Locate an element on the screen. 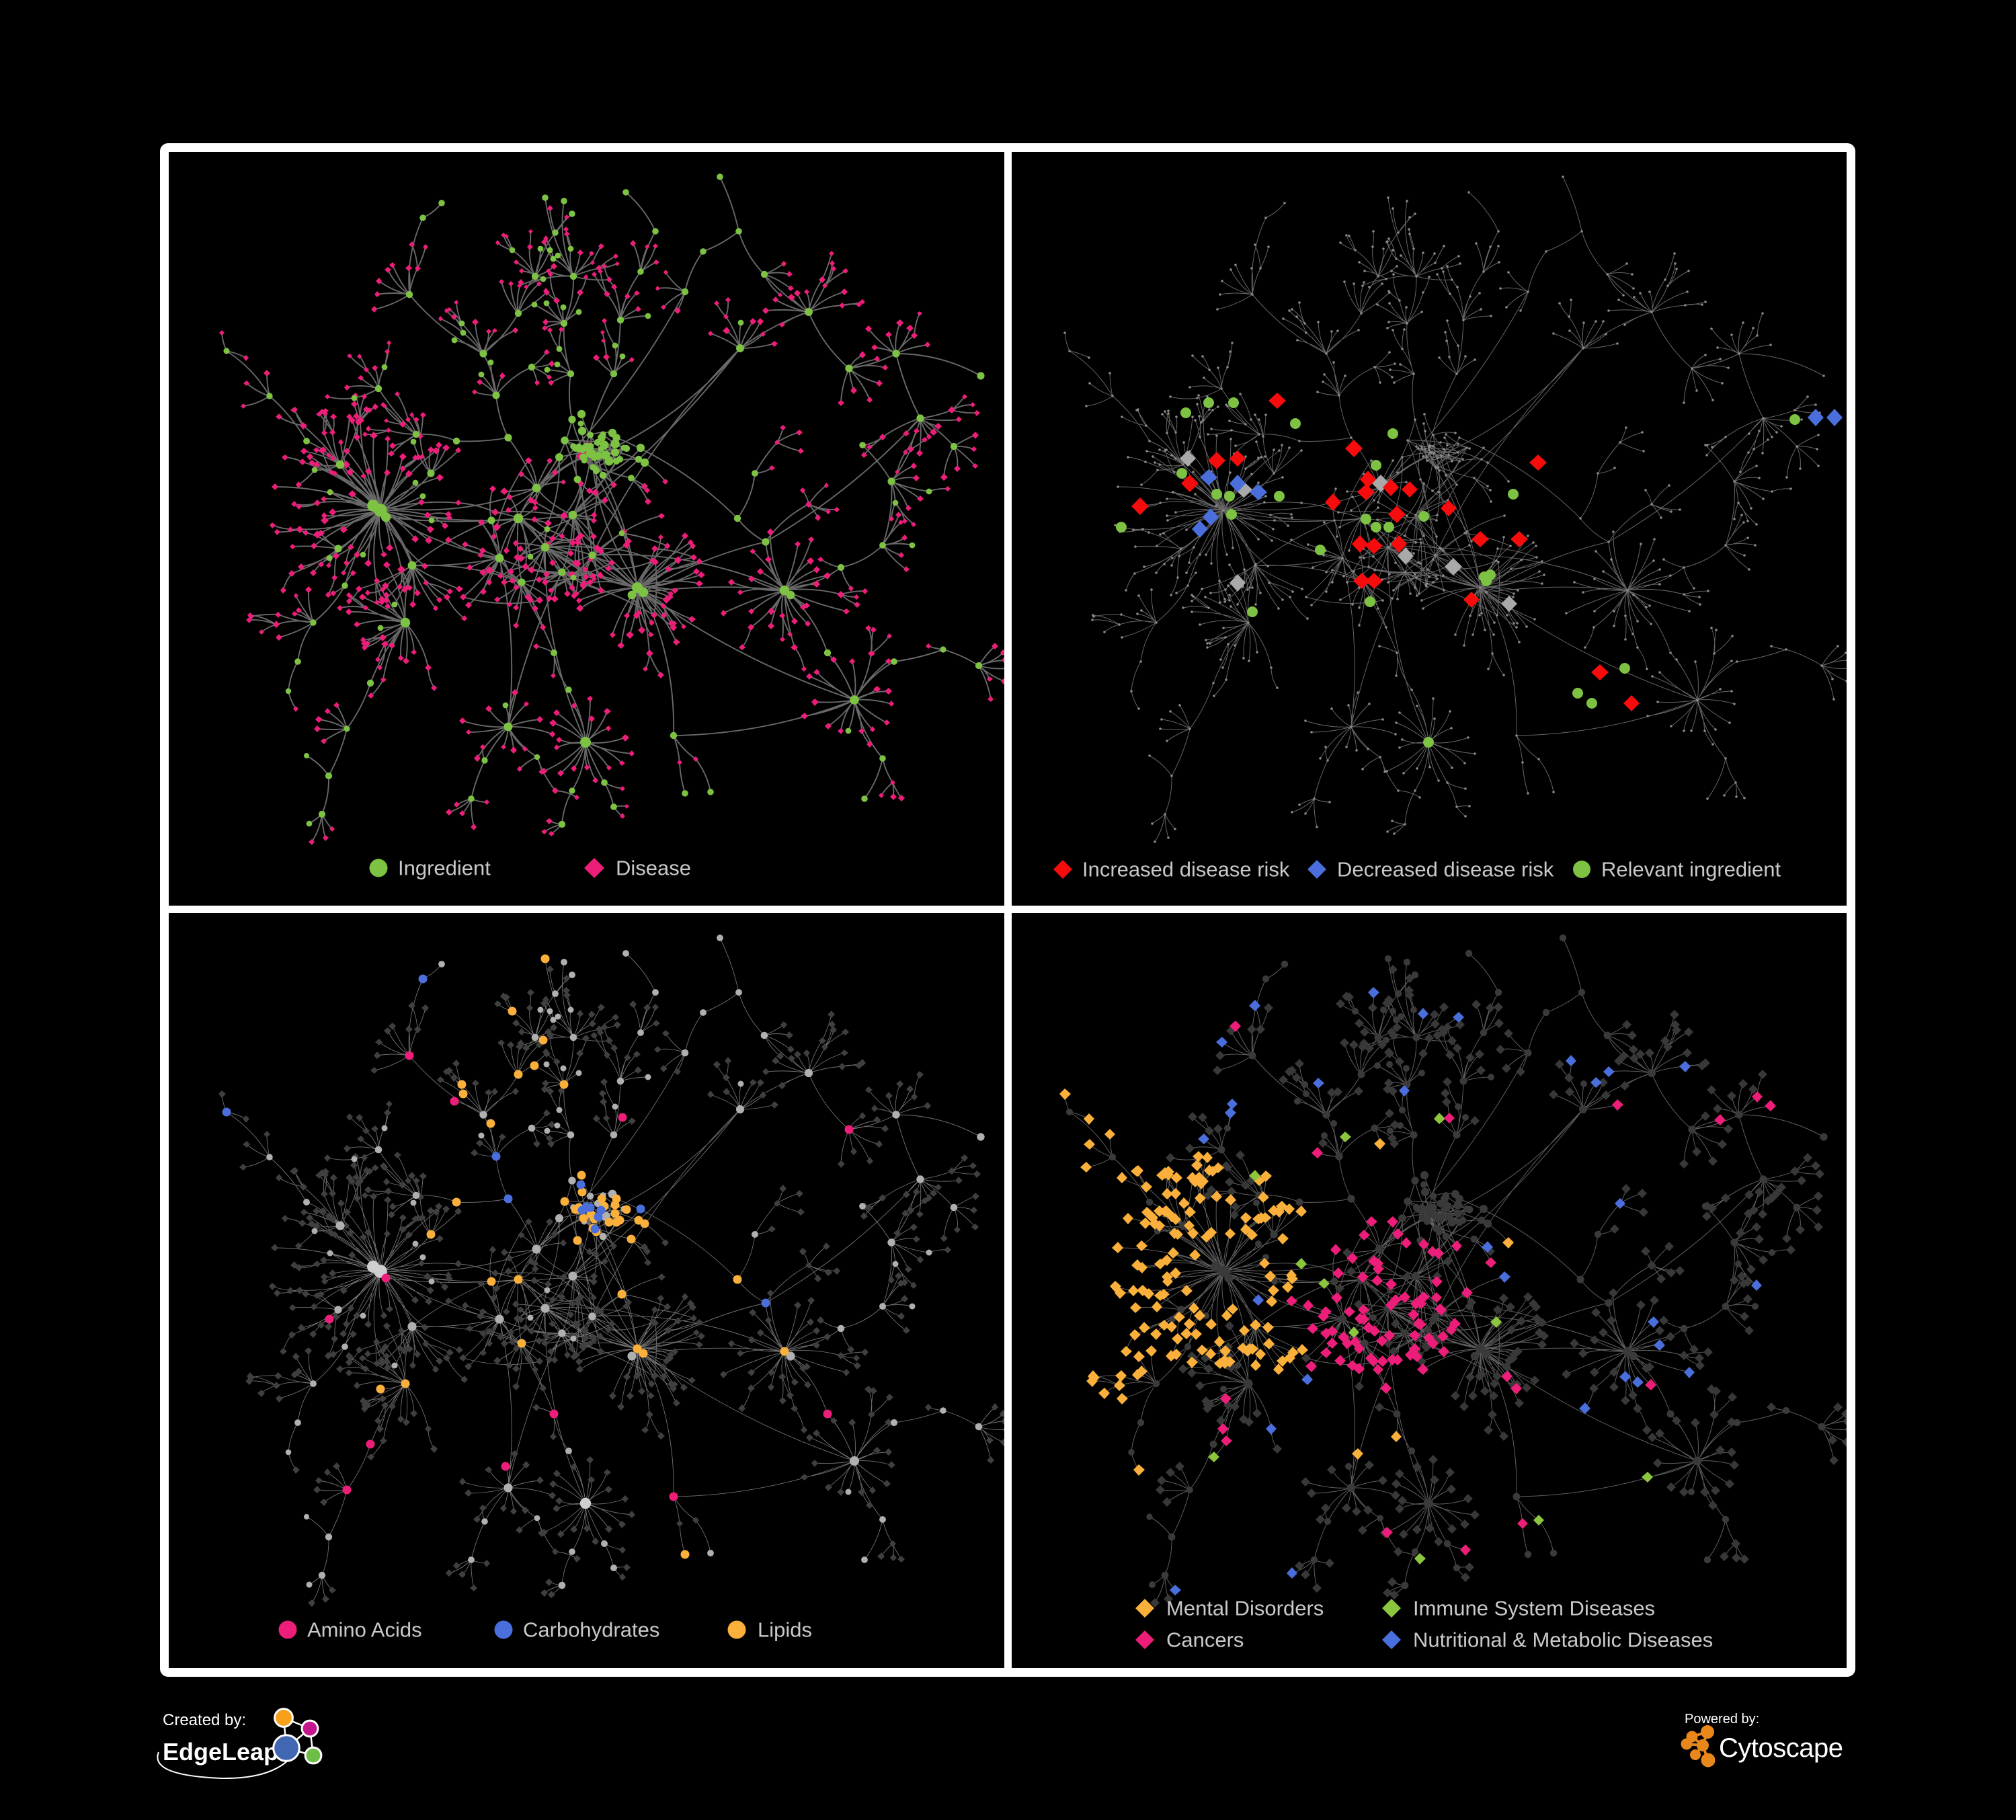  svg-text: Cancers is located at coordinates (1205, 1640).